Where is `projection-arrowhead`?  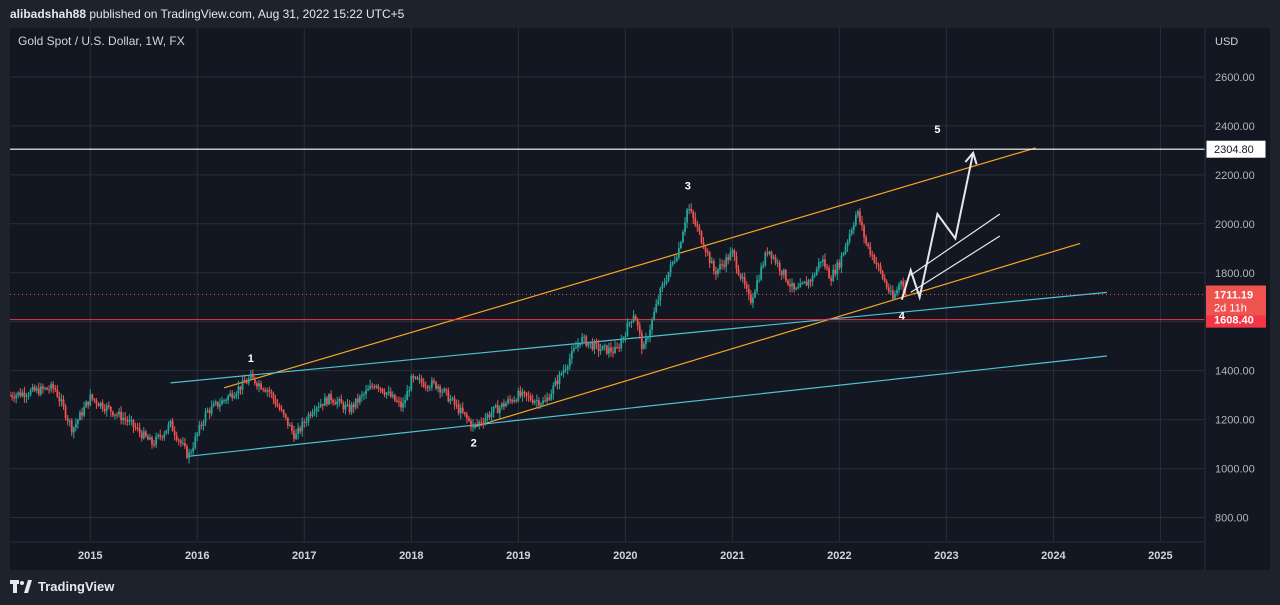
projection-arrowhead is located at coordinates (971, 157).